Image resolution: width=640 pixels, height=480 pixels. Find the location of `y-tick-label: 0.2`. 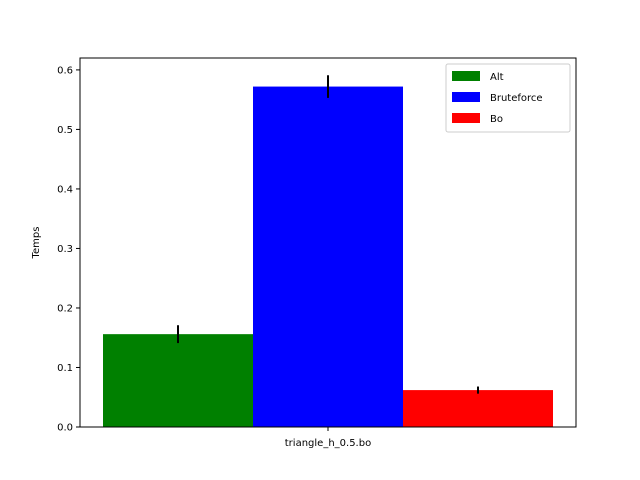

y-tick-label: 0.2 is located at coordinates (65, 308).